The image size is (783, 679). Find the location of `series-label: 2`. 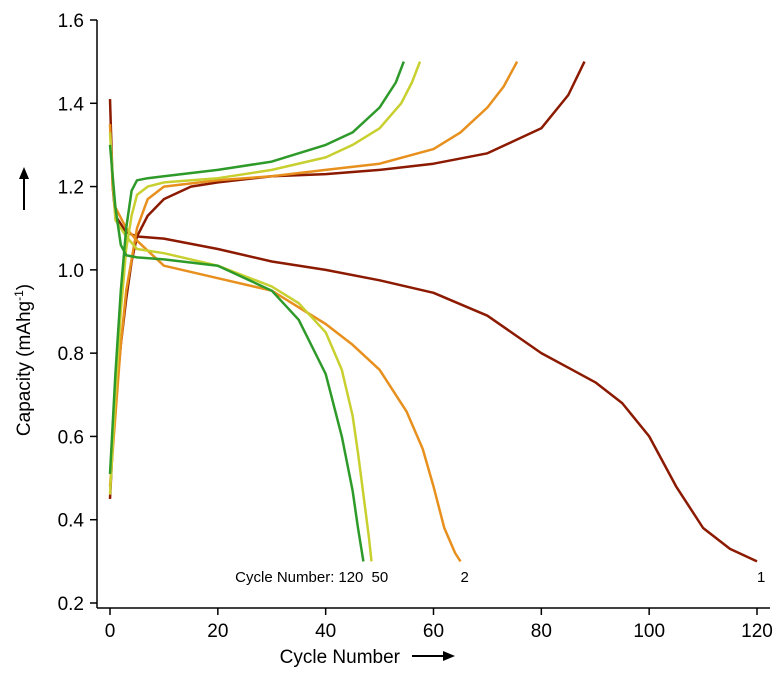

series-label: 2 is located at coordinates (464, 577).